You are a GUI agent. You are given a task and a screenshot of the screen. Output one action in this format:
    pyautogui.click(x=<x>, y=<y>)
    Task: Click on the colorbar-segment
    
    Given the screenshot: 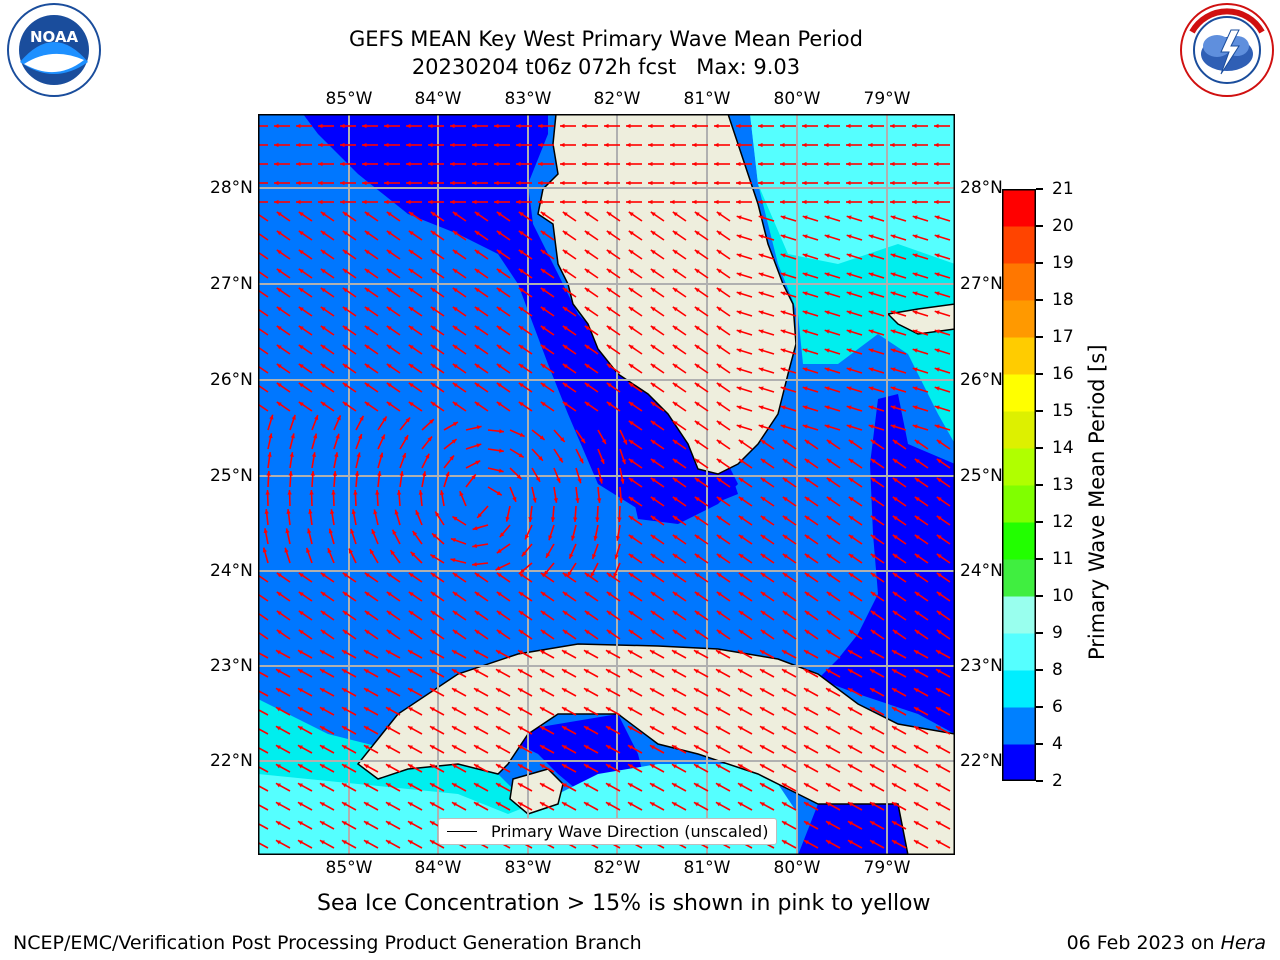 What is the action you would take?
    pyautogui.click(x=1019, y=245)
    